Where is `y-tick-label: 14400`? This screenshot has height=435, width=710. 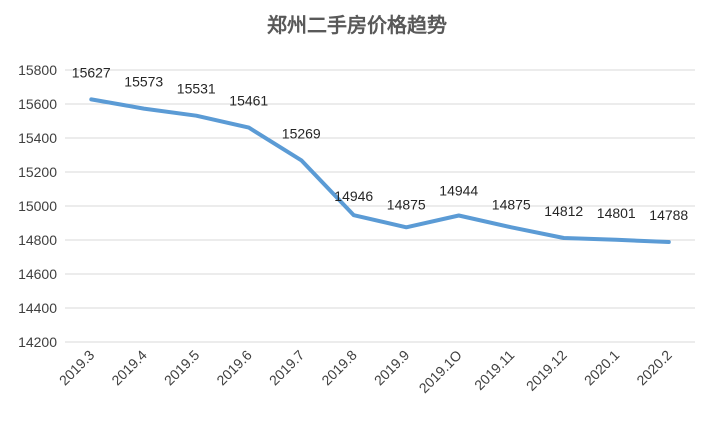 y-tick-label: 14400 is located at coordinates (37, 308).